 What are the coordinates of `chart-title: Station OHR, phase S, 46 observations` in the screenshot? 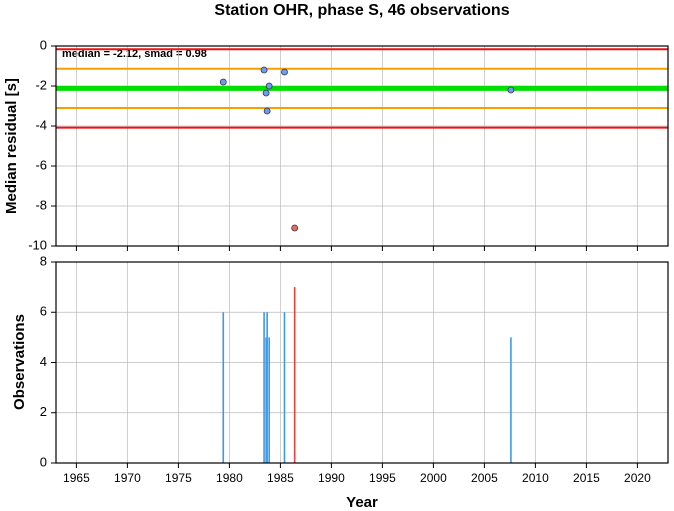 It's located at (361, 10).